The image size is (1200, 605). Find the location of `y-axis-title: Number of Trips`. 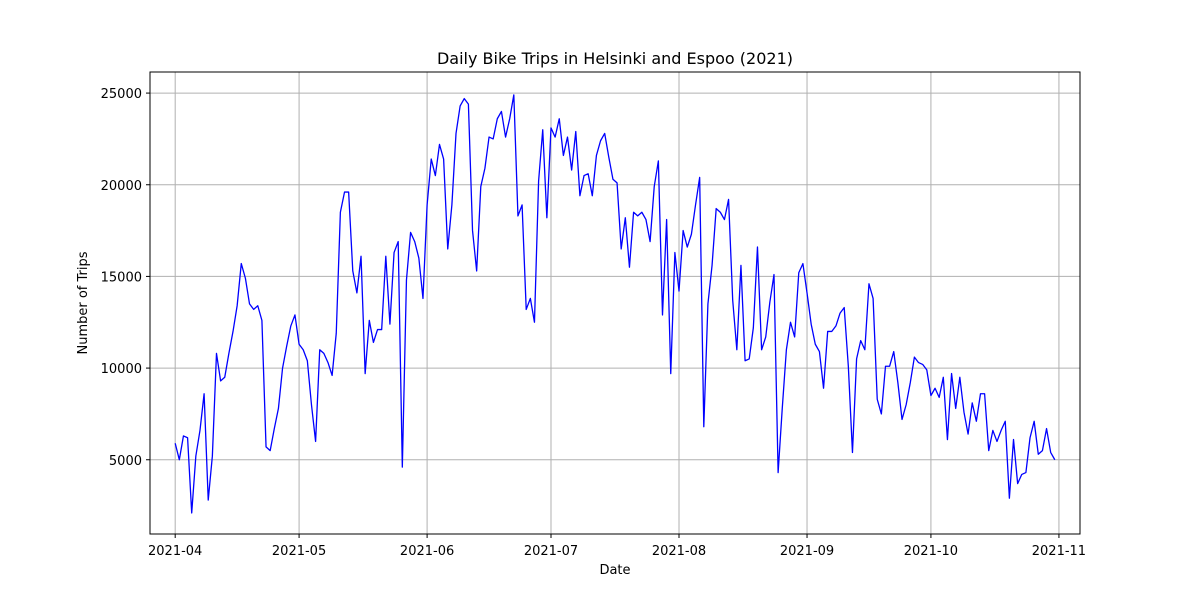

y-axis-title: Number of Trips is located at coordinates (83, 302).